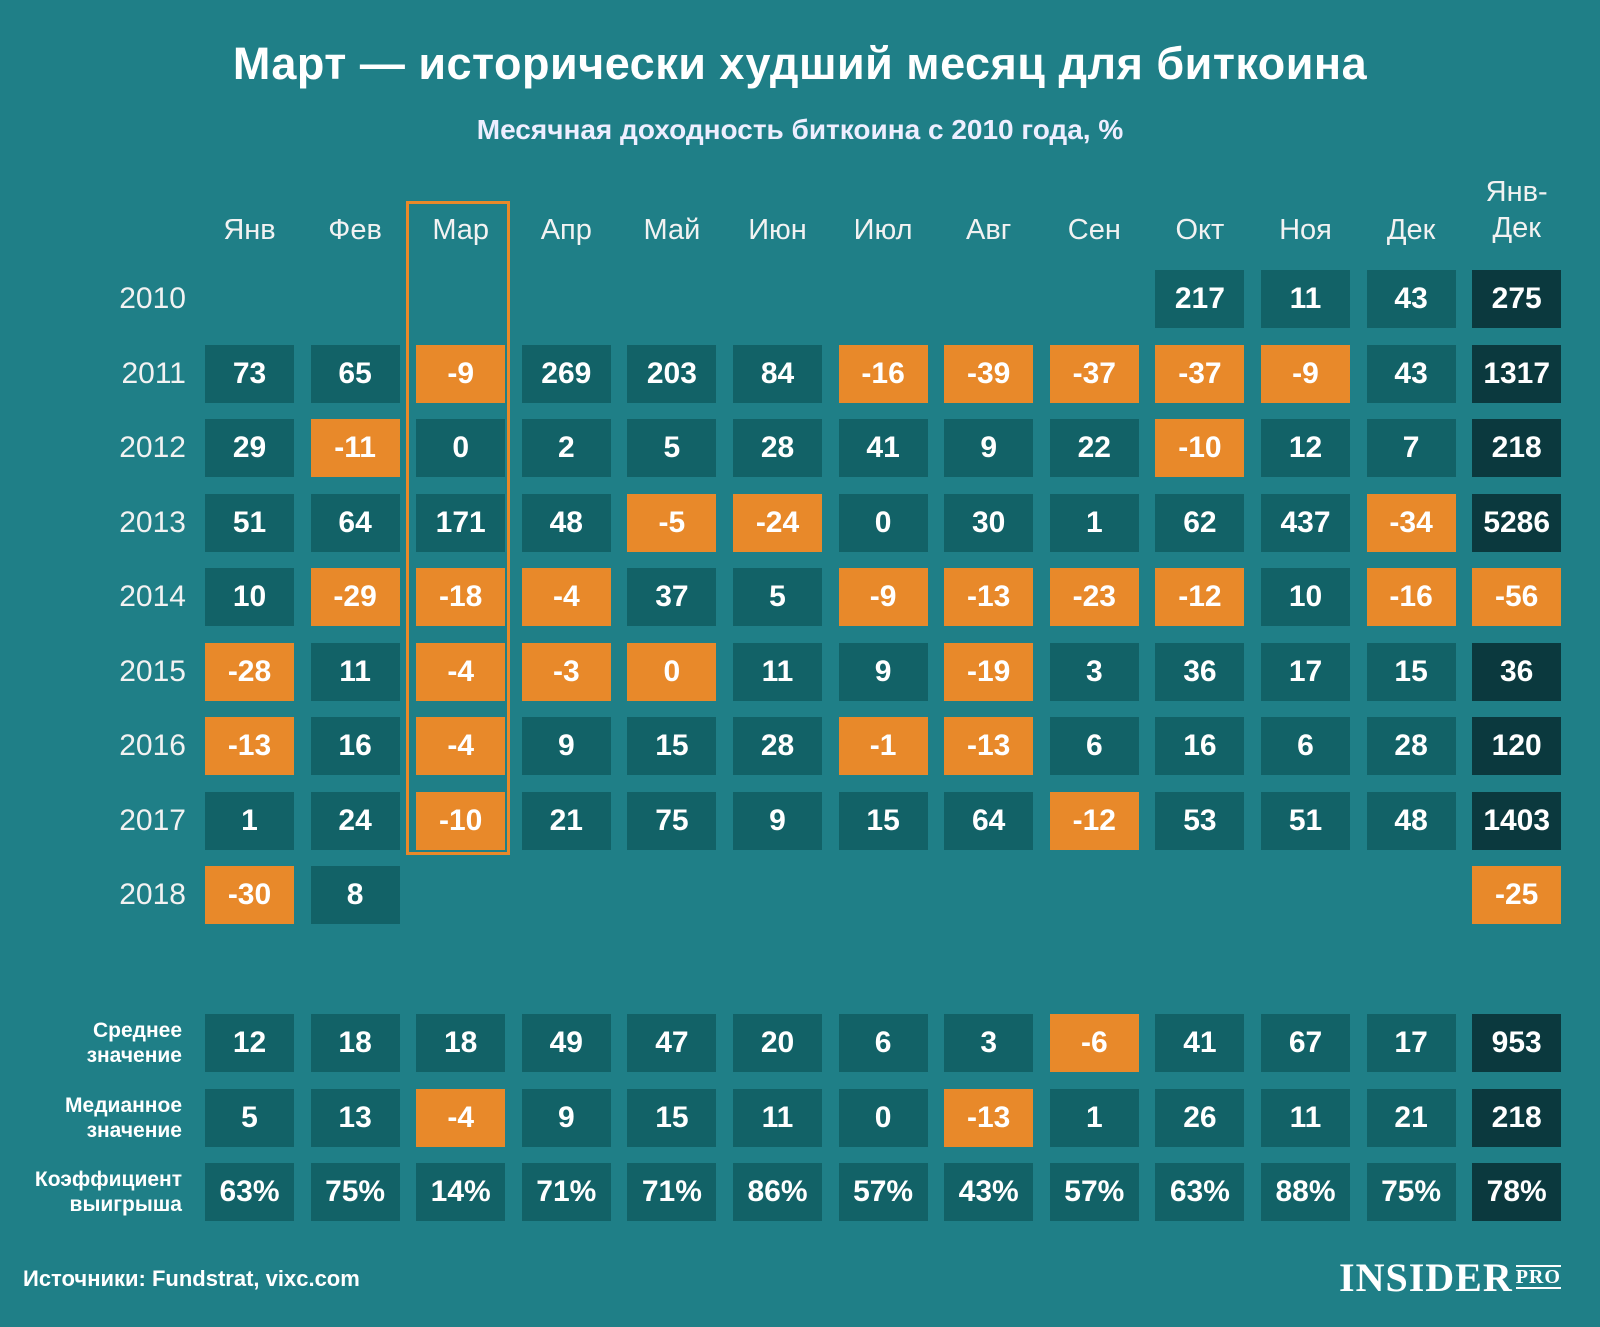 This screenshot has height=1327, width=1600. What do you see at coordinates (1305, 1192) in the screenshot?
I see `summary-cell: 88%` at bounding box center [1305, 1192].